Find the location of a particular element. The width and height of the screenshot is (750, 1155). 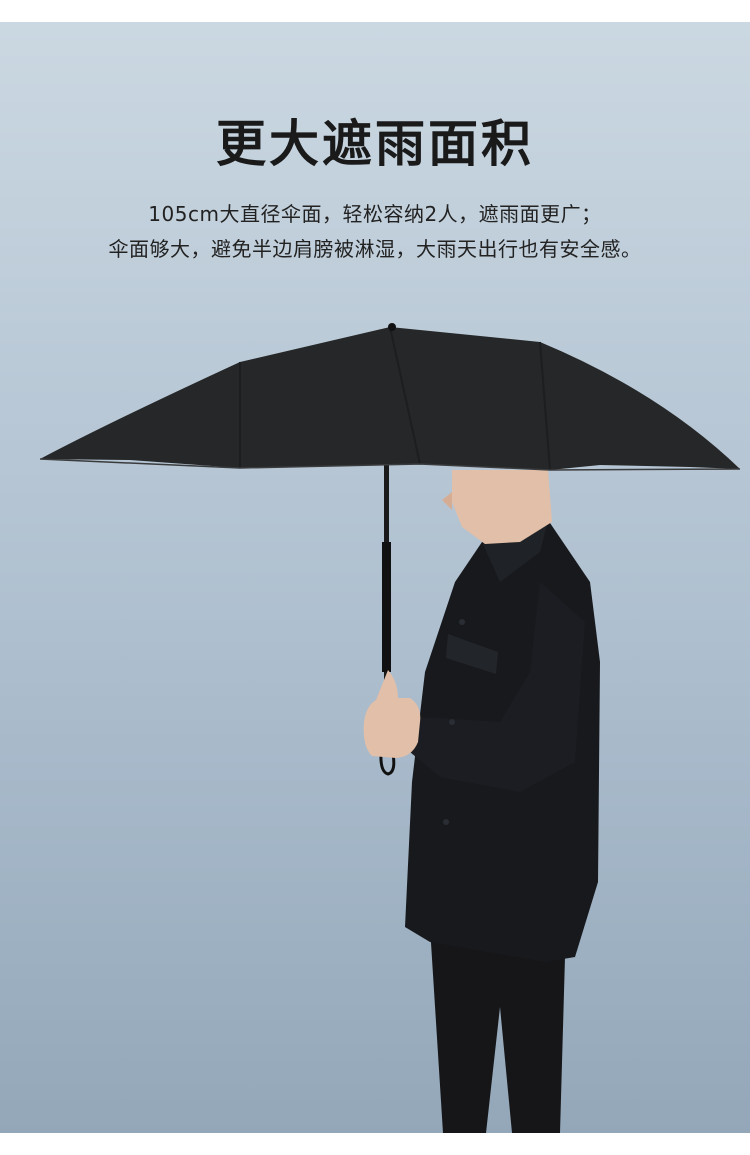

description-line-2: 伞面够大，避免半边肩膀被淋湿，大雨天出行也有安全感。 is located at coordinates (375, 249).